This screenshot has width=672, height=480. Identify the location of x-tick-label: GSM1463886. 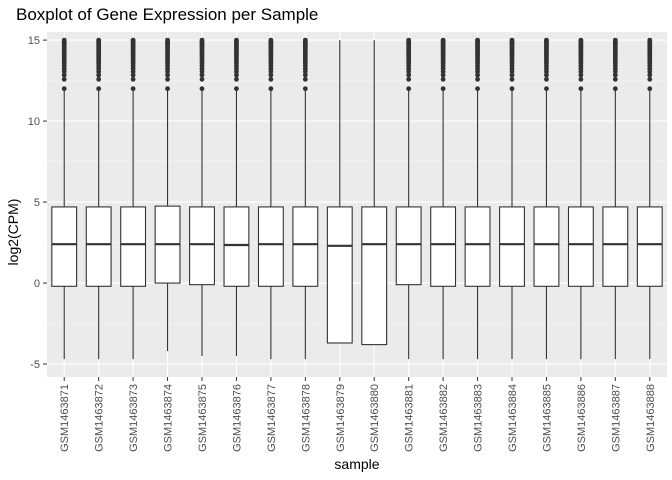
(582, 418).